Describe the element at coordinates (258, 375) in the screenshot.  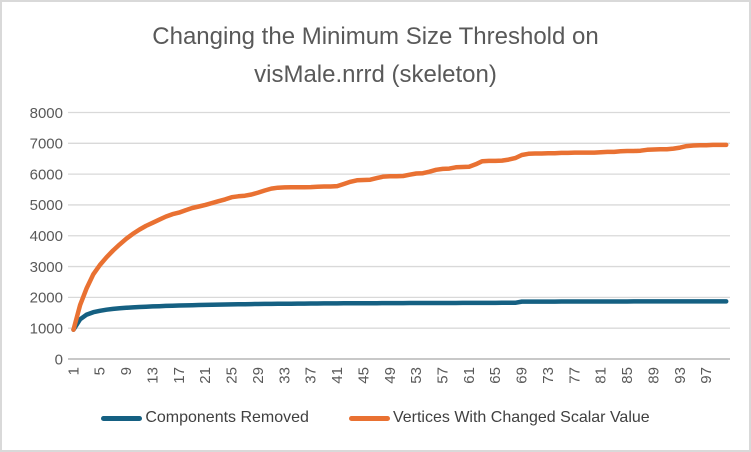
I see `x-tick-label: 29` at that location.